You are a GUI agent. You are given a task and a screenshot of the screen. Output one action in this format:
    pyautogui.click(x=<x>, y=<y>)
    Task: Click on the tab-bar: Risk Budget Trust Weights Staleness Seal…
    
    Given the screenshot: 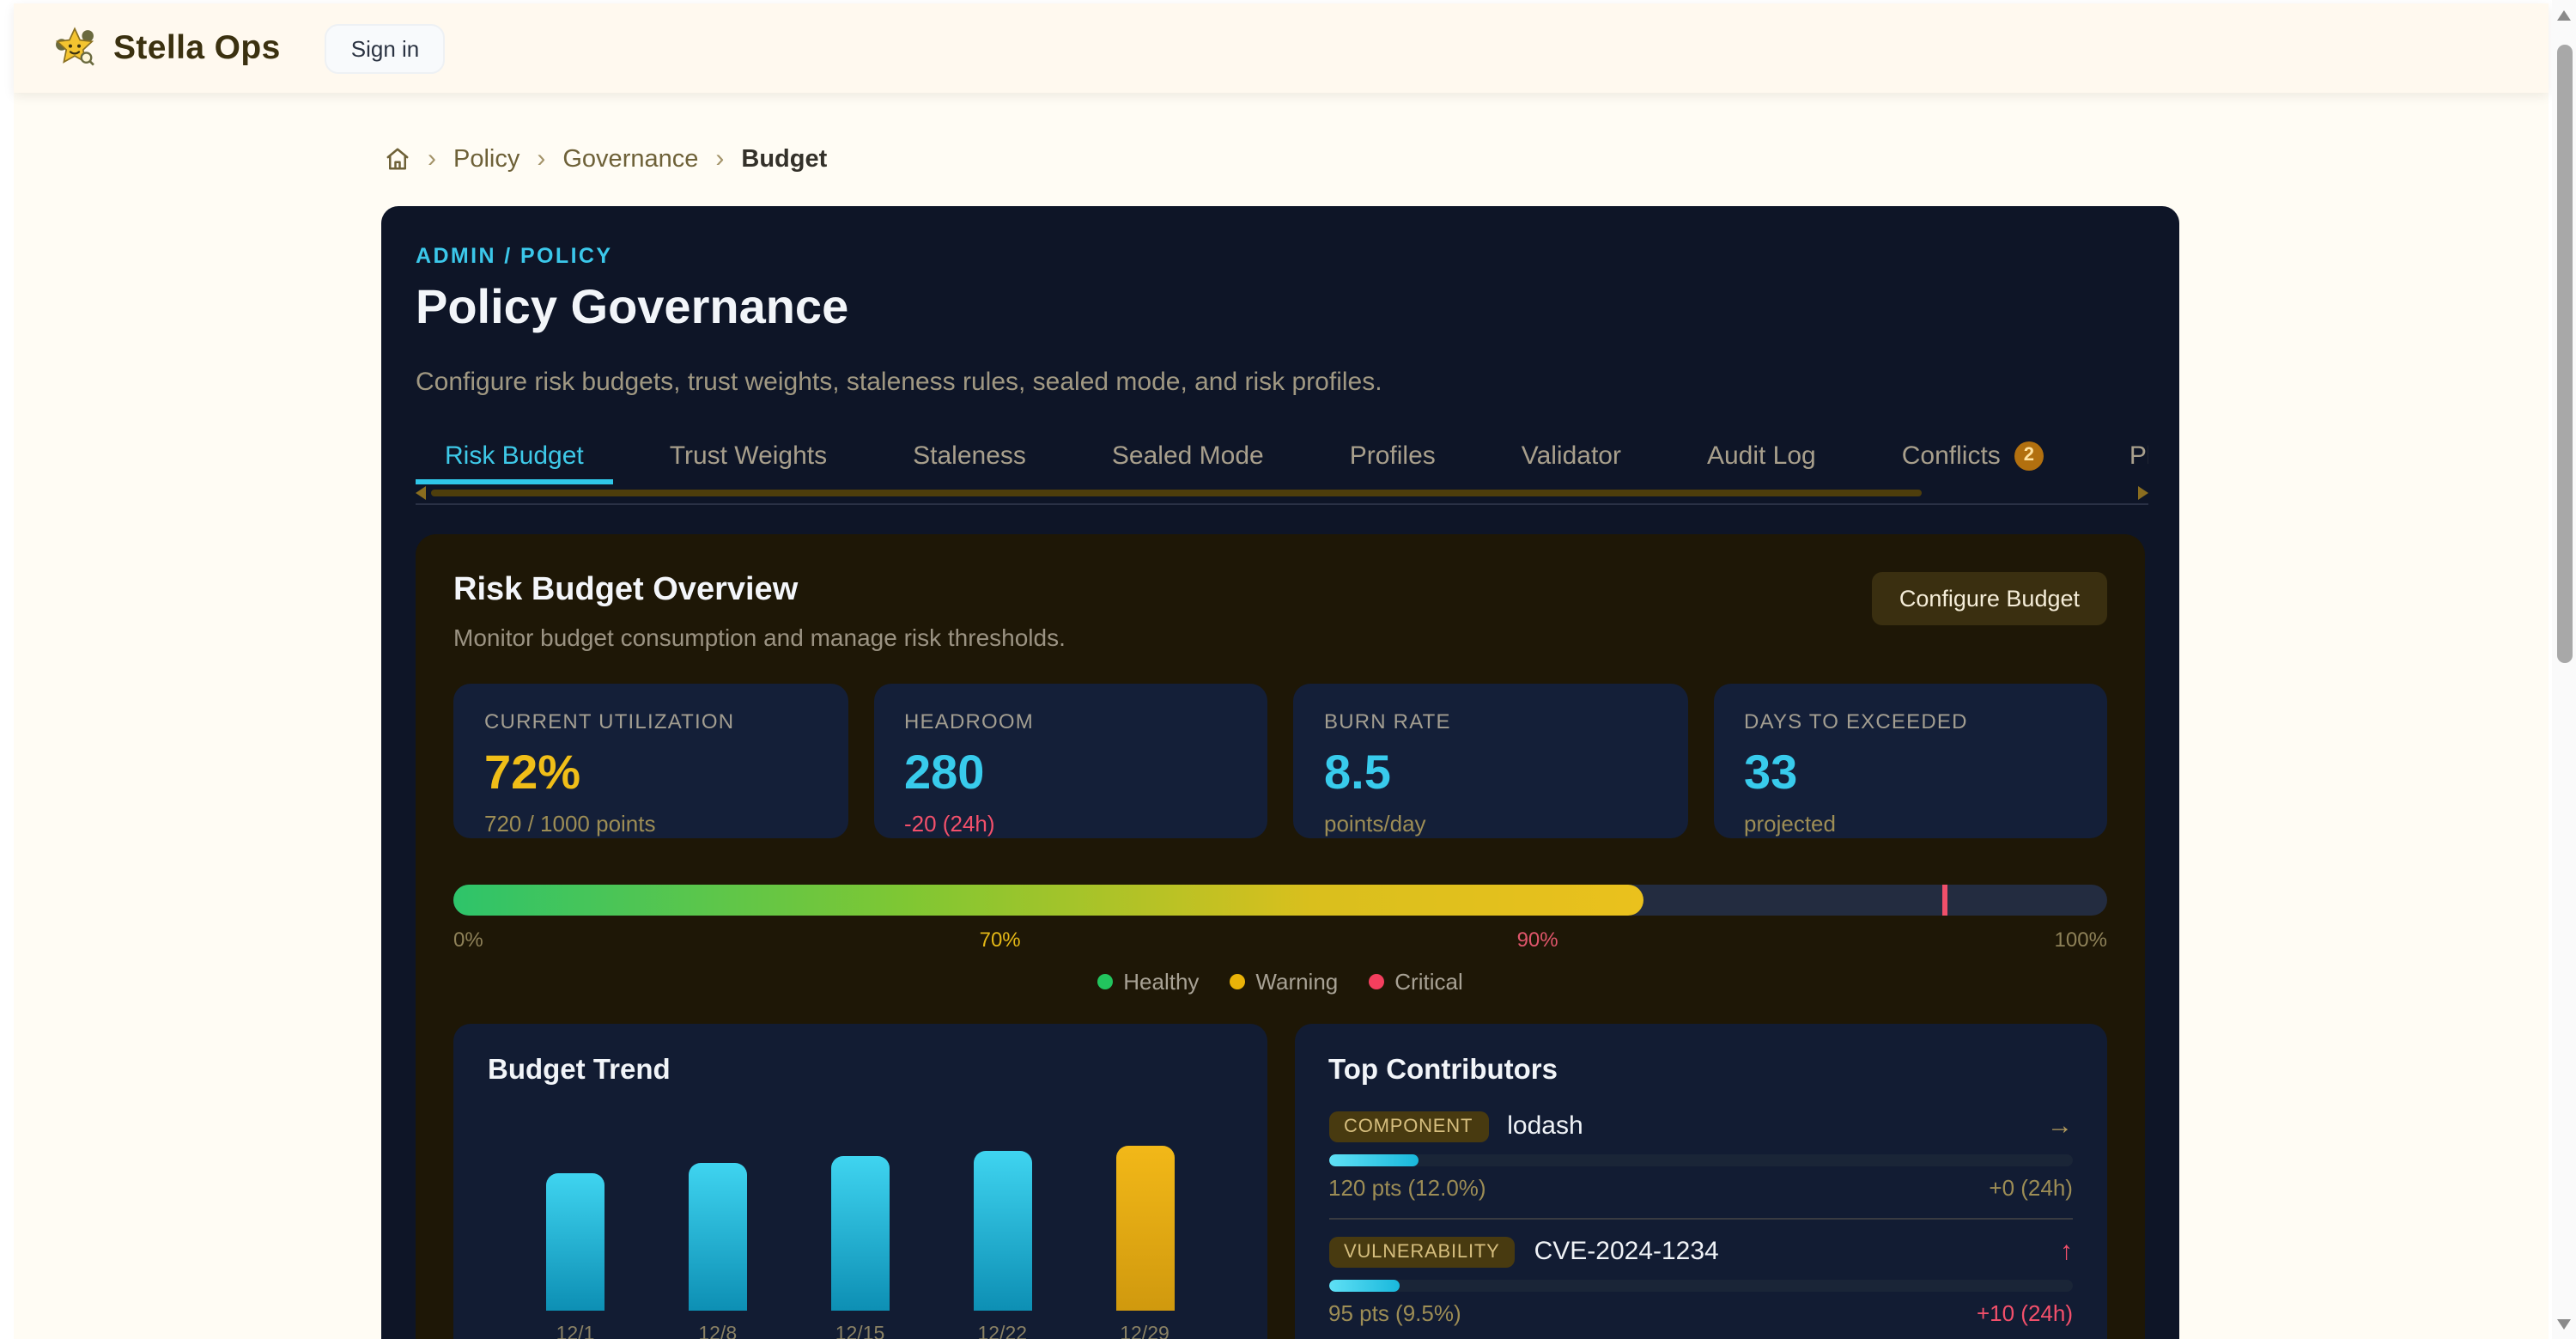 What is the action you would take?
    pyautogui.click(x=1282, y=458)
    